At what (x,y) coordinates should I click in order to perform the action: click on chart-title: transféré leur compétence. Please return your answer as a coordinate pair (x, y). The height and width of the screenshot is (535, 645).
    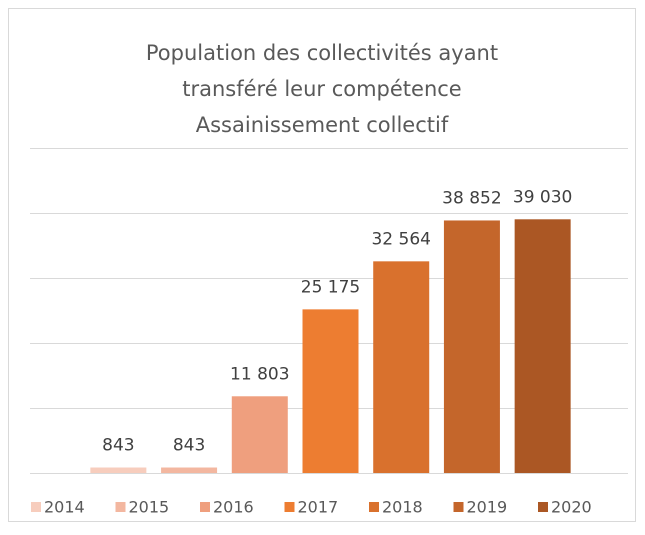
    Looking at the image, I should click on (321, 89).